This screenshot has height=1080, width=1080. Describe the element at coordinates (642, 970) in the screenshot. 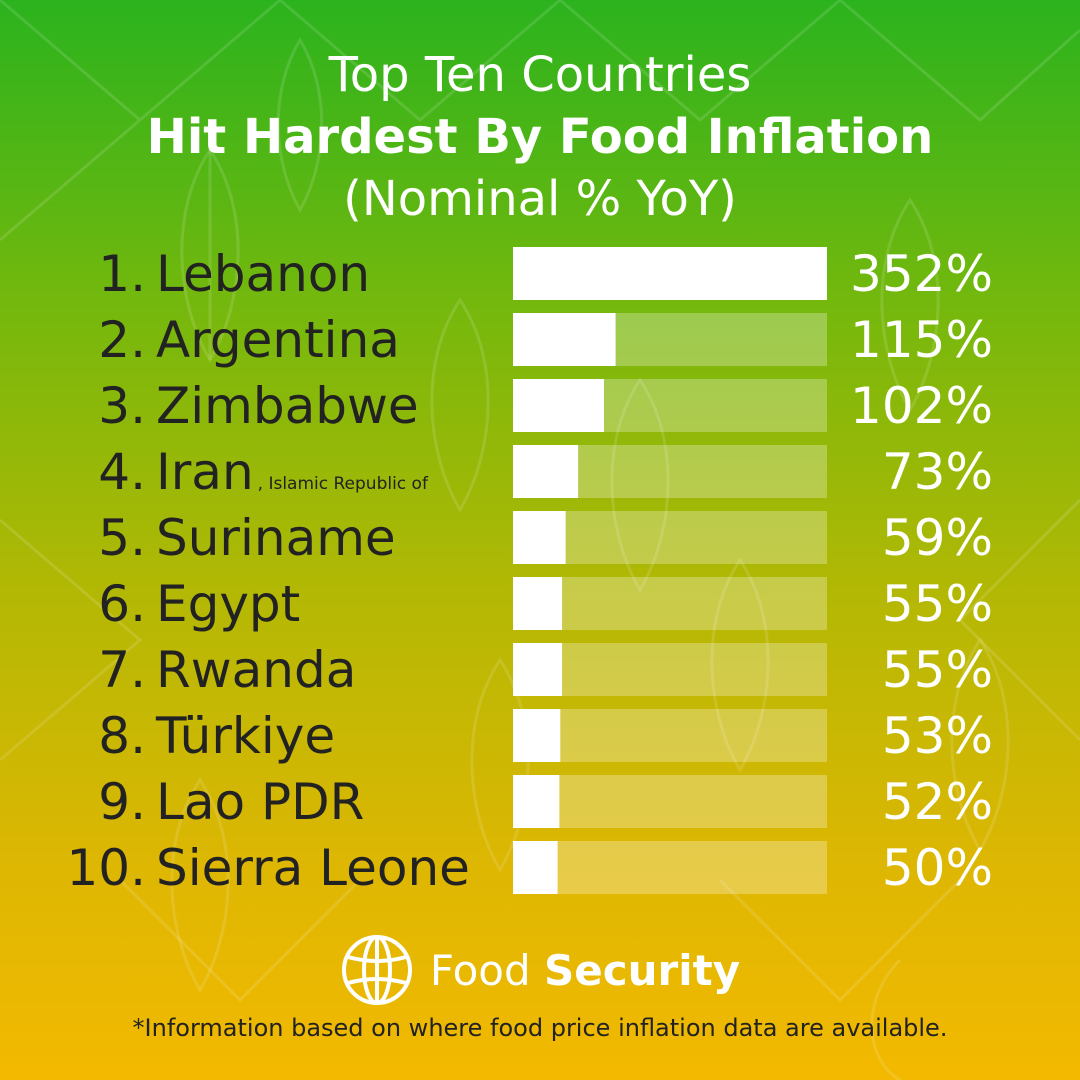

I see `brand-name-bold: Security` at that location.